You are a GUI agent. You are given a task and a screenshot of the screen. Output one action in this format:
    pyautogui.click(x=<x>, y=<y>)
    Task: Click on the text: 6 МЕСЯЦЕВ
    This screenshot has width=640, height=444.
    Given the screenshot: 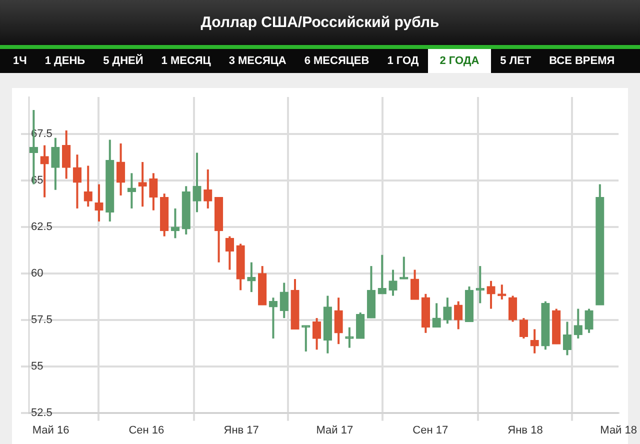 What is the action you would take?
    pyautogui.click(x=336, y=61)
    